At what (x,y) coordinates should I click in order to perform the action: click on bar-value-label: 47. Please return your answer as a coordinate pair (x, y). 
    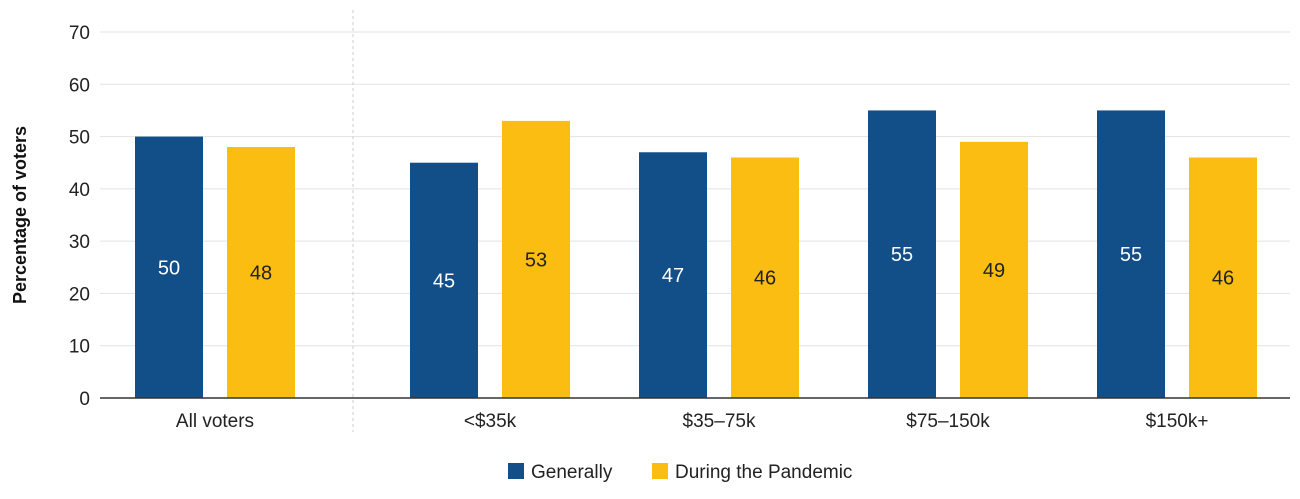
    Looking at the image, I should click on (673, 276).